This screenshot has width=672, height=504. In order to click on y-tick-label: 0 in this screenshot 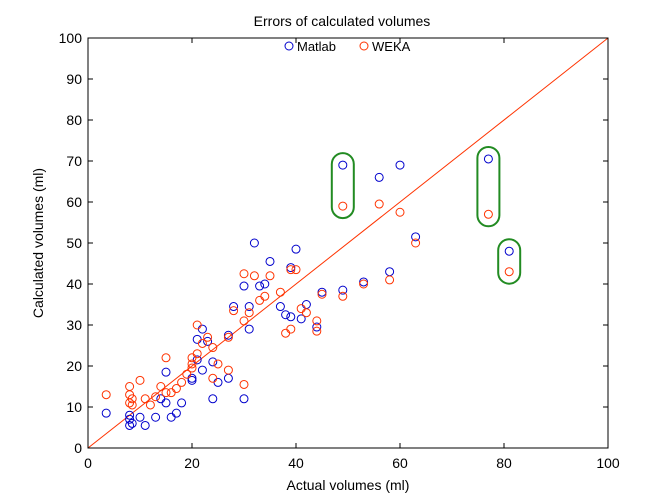, I will do `click(78, 448)`.